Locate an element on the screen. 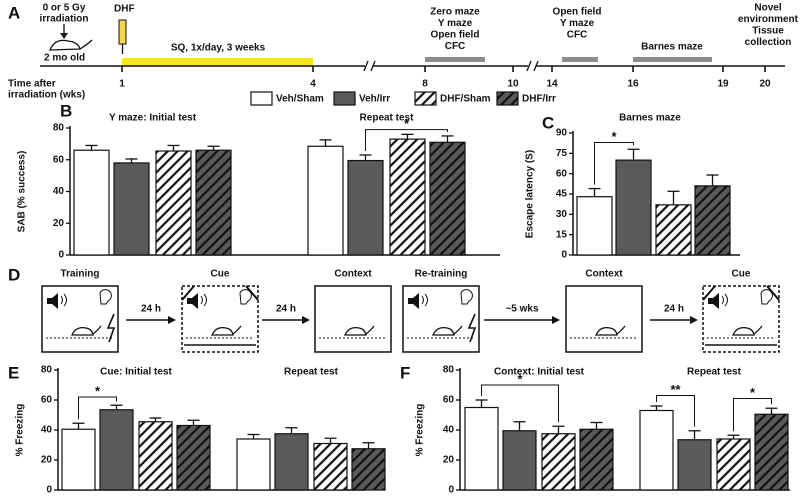 Image resolution: width=800 pixels, height=501 pixels. legend-label: Veh/Sham is located at coordinates (300, 99).